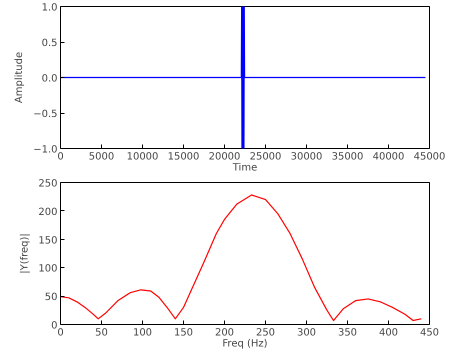 This screenshot has width=474, height=353. Describe the element at coordinates (245, 344) in the screenshot. I see `x-axis-title: Freq (Hz)` at that location.